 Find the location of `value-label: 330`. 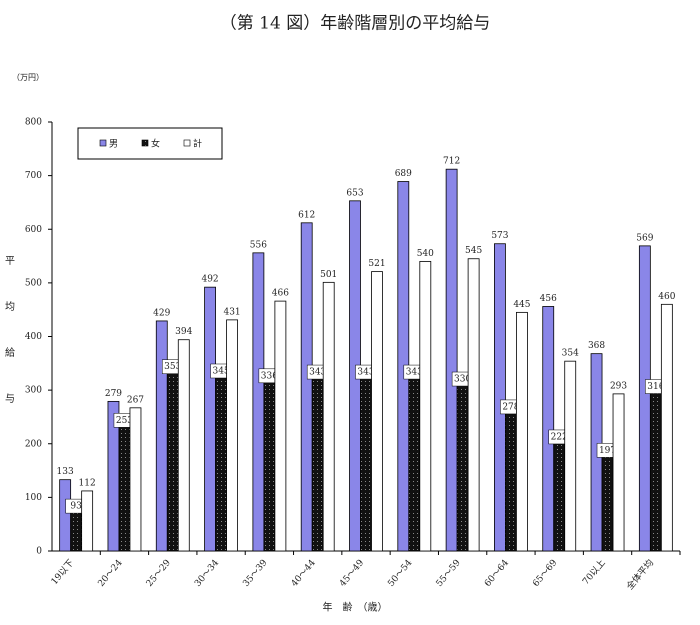

value-label: 330 is located at coordinates (462, 380).